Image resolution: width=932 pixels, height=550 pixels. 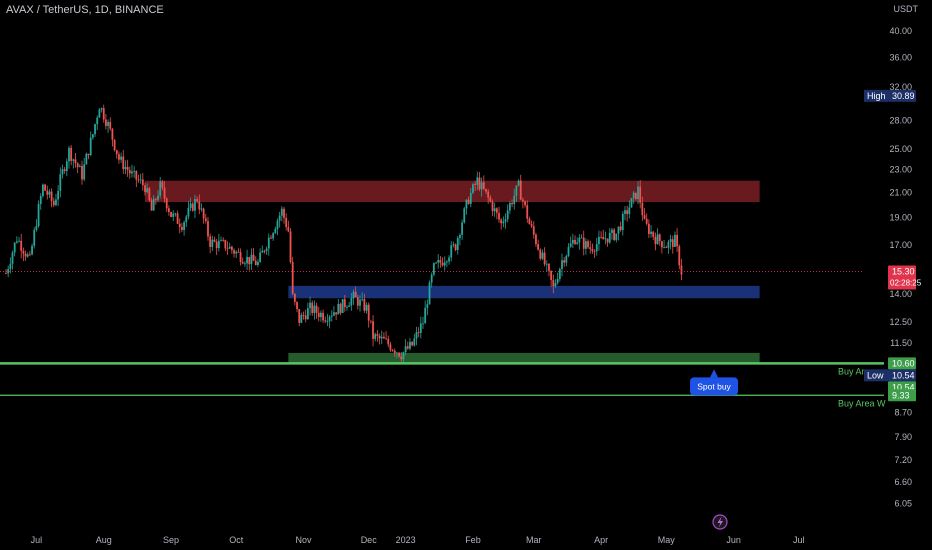 What do you see at coordinates (406, 540) in the screenshot?
I see `time-tick-label: 2023` at bounding box center [406, 540].